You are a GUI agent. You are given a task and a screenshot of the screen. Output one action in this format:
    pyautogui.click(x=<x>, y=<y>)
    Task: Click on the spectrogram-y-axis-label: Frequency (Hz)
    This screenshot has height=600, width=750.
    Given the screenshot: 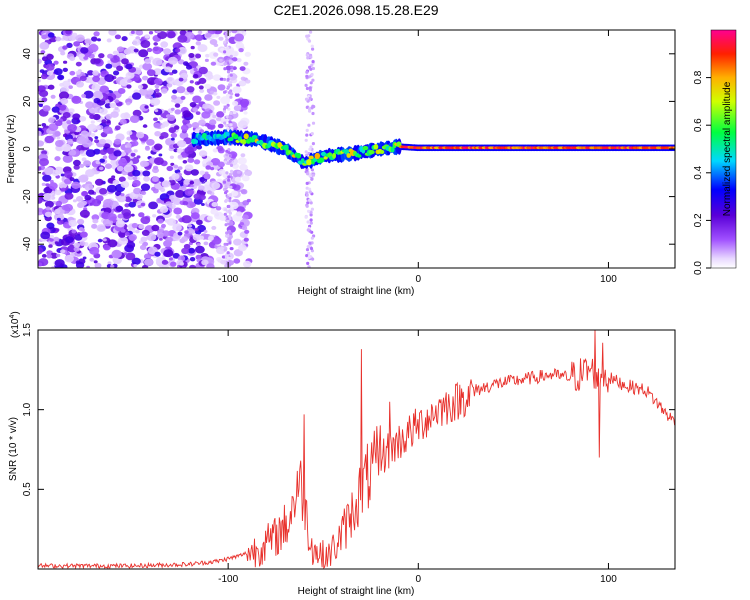 What is the action you would take?
    pyautogui.click(x=11, y=149)
    